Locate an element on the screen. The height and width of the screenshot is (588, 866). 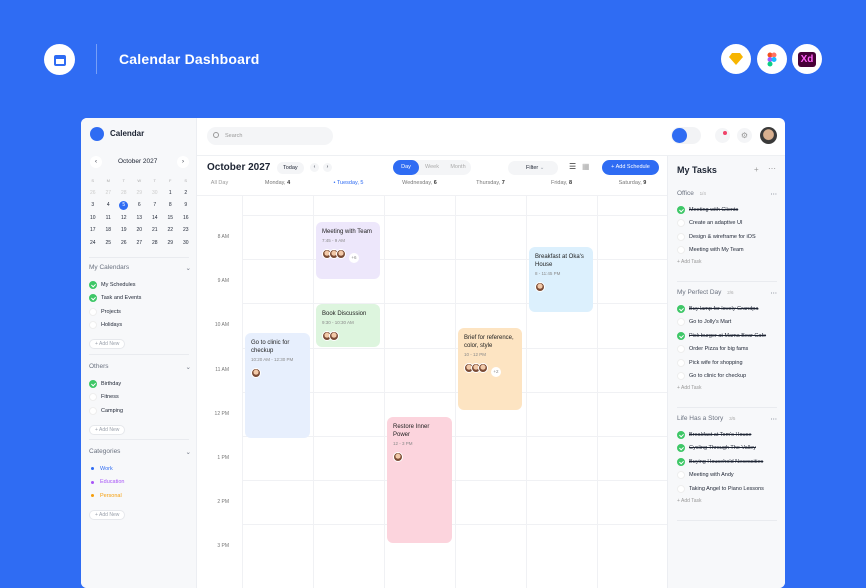
calendar-day: 10 is located at coordinates (93, 218).